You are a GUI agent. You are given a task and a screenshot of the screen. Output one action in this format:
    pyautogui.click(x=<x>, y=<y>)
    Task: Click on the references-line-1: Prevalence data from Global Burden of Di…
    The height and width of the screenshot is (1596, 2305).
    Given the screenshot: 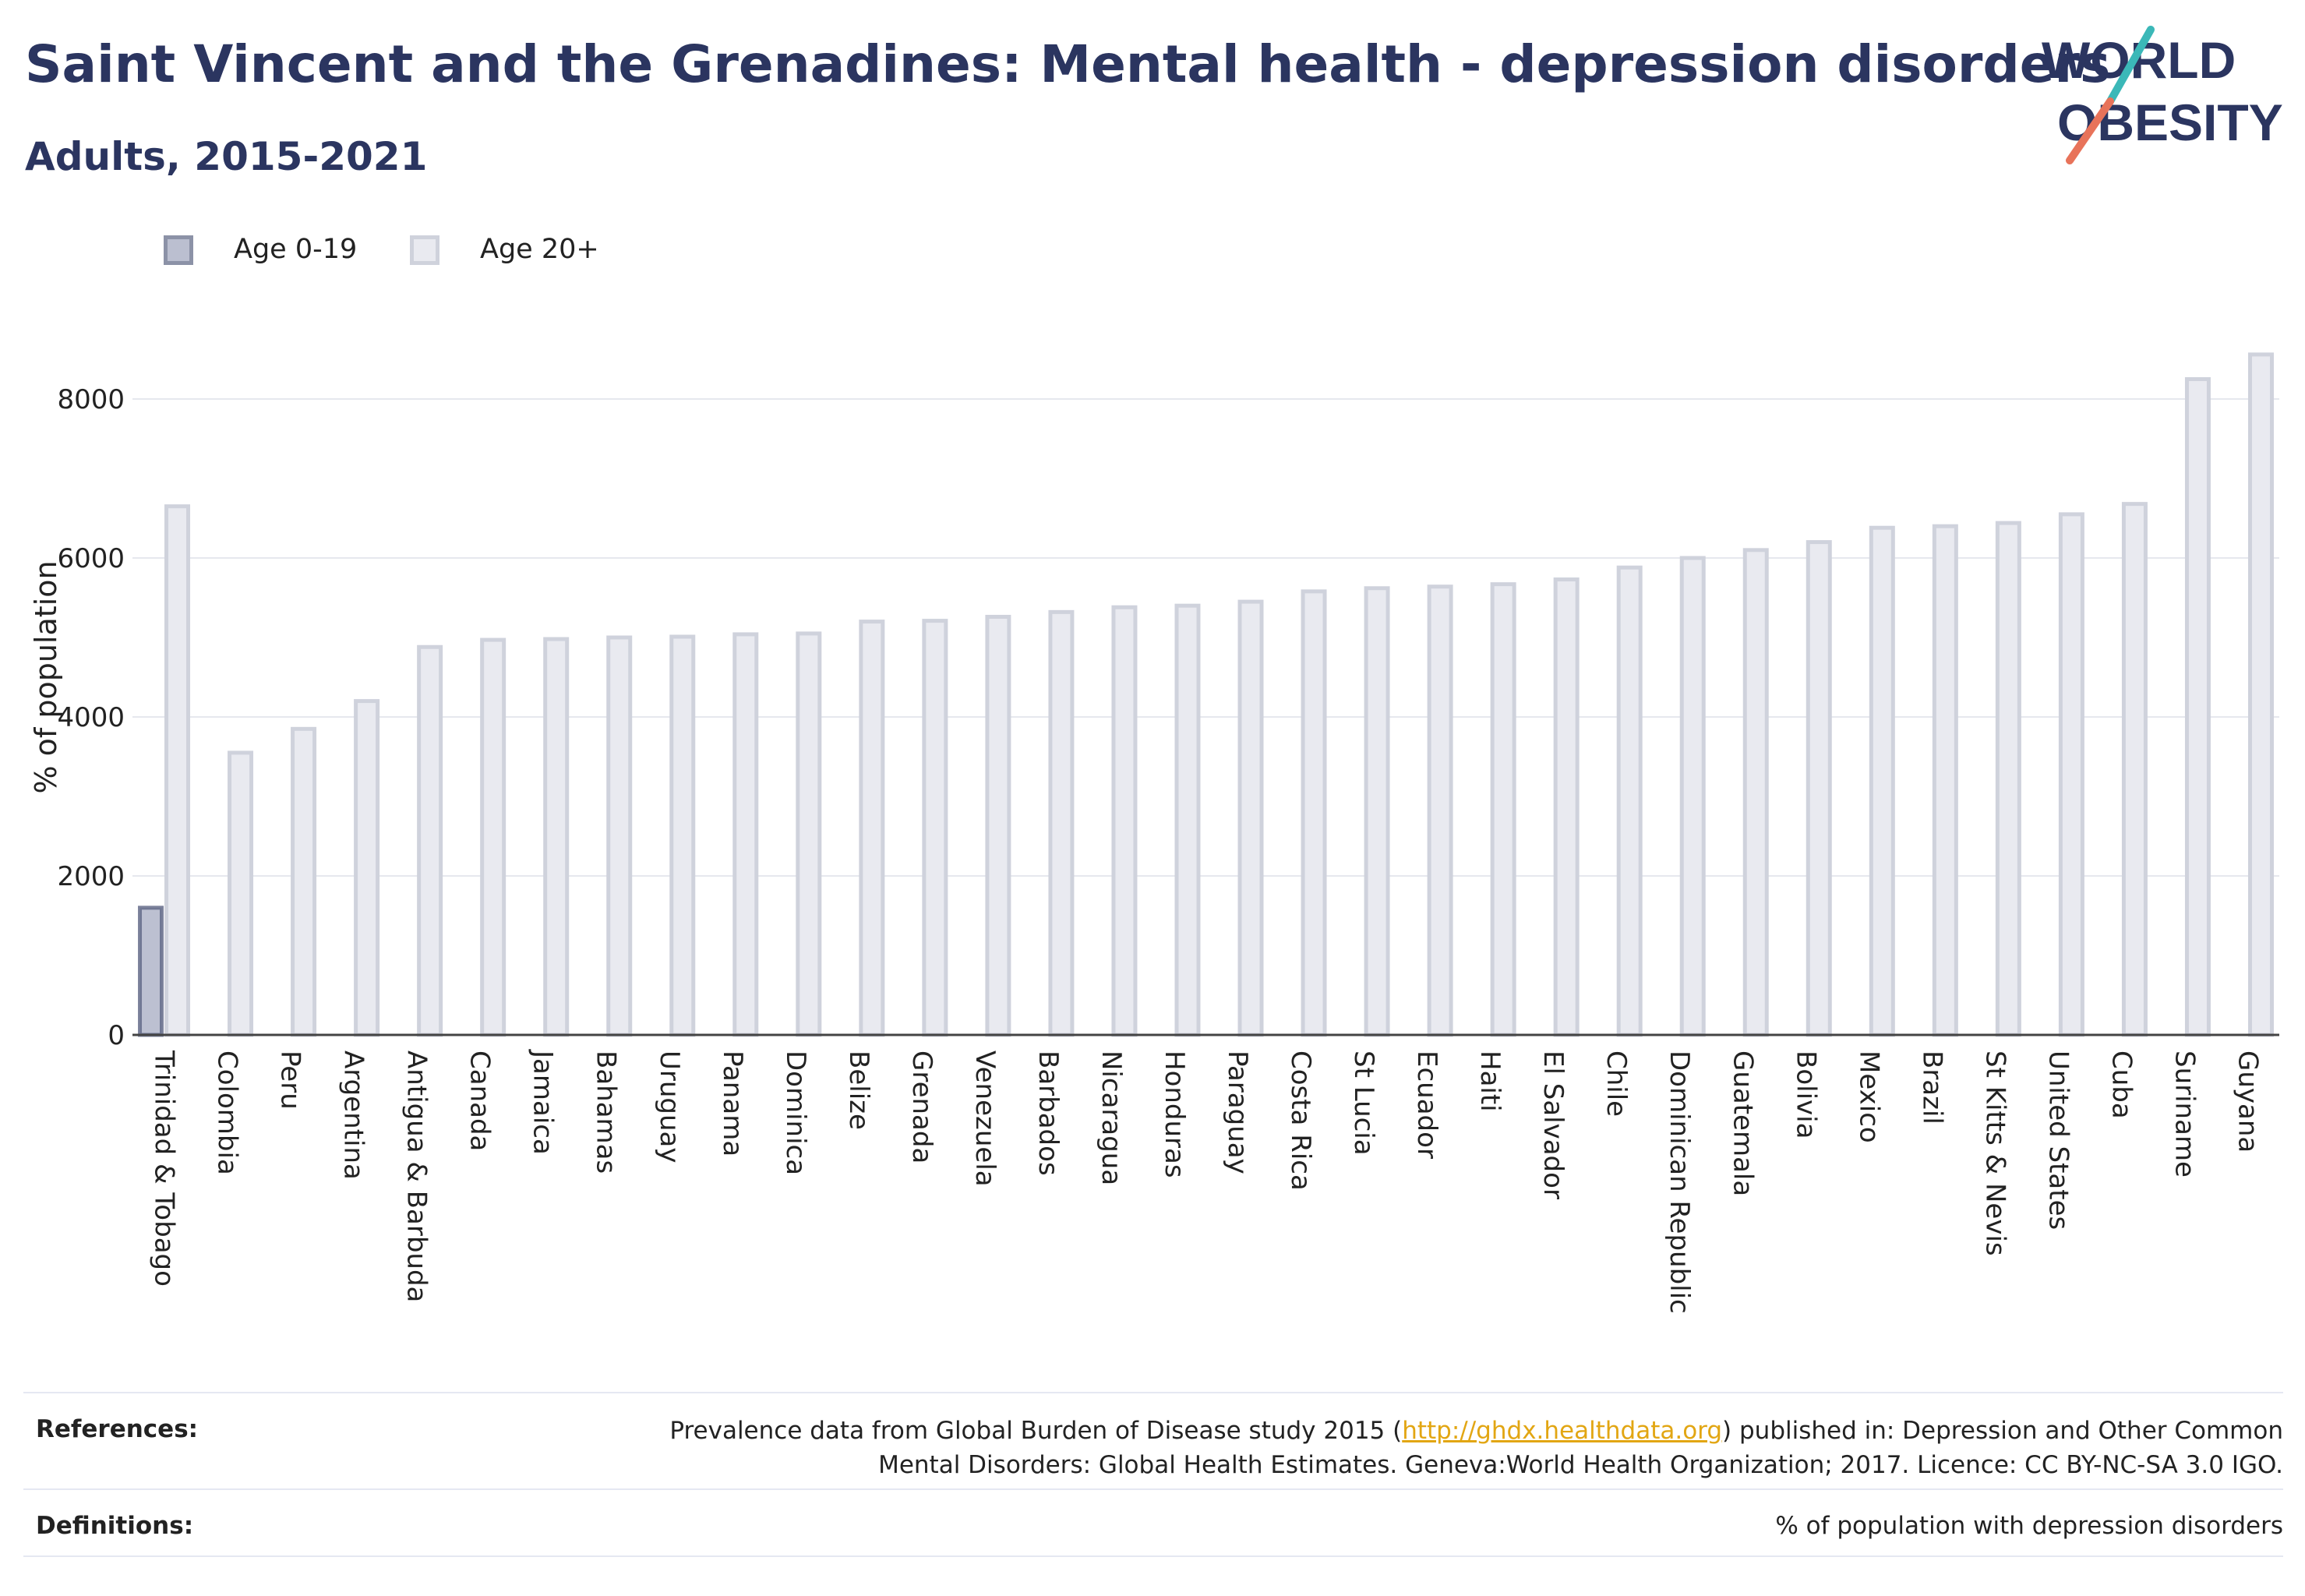 What is the action you would take?
    pyautogui.click(x=1476, y=1431)
    